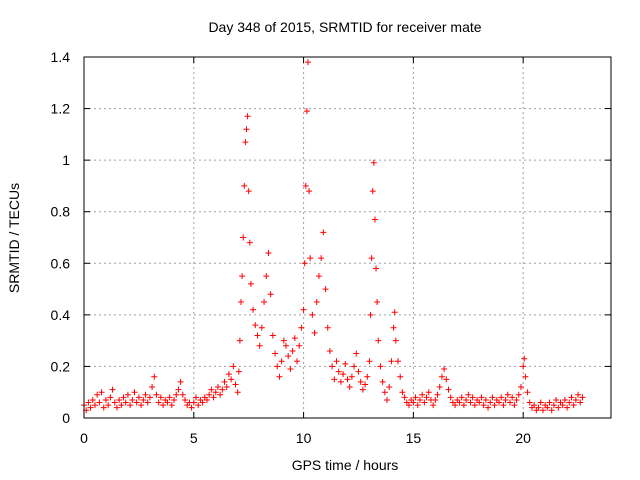 Image resolution: width=640 pixels, height=480 pixels. Describe the element at coordinates (194, 438) in the screenshot. I see `x-tick-label: 5` at that location.